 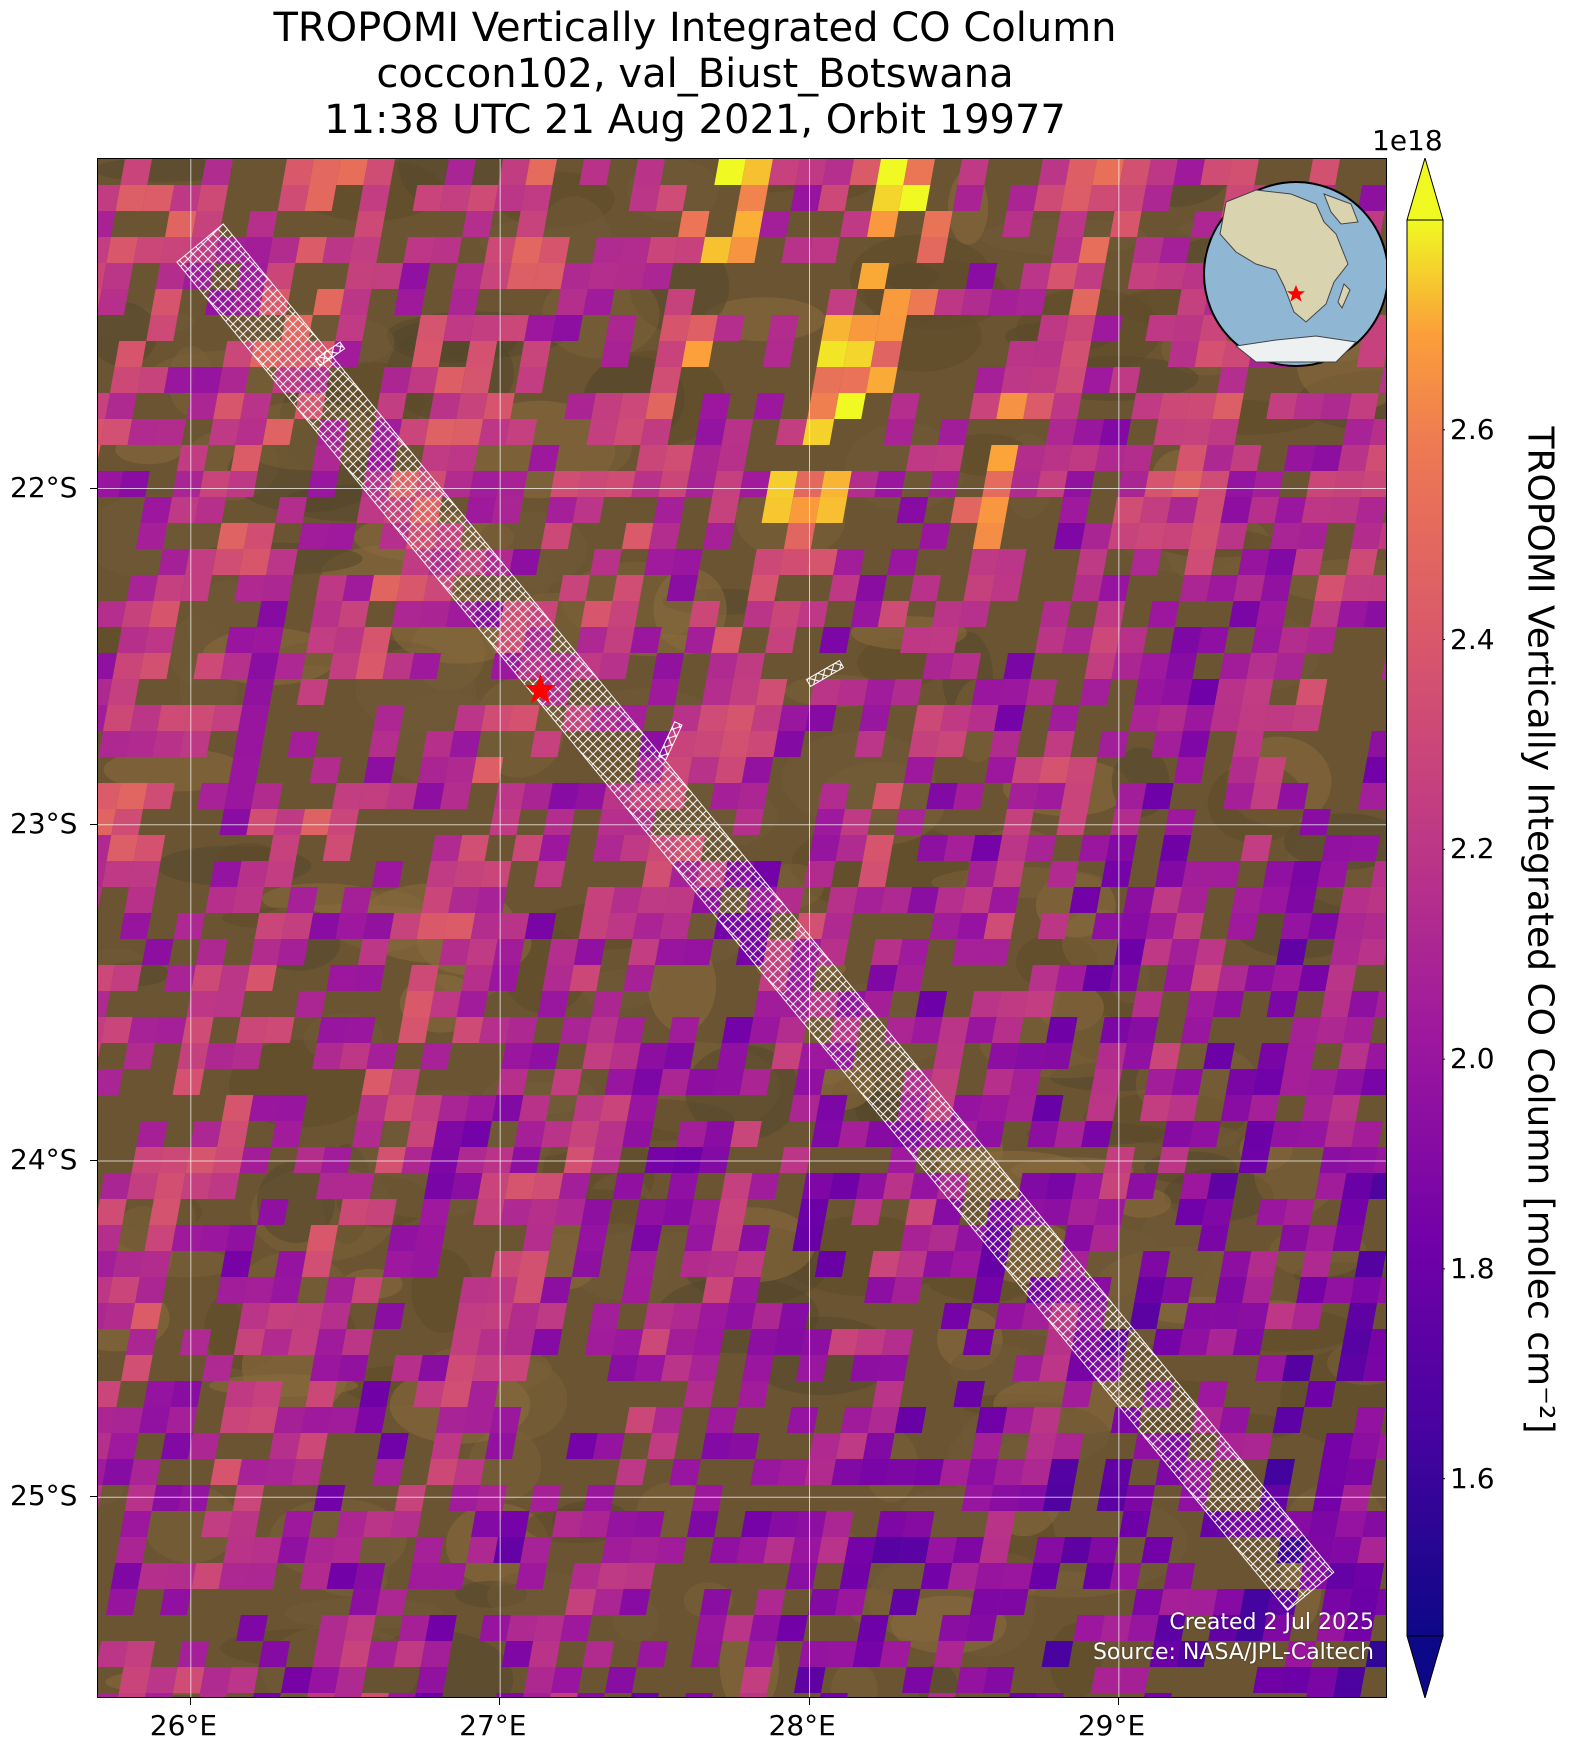 What do you see at coordinates (1344, 296) in the screenshot?
I see `madagascar-landmass` at bounding box center [1344, 296].